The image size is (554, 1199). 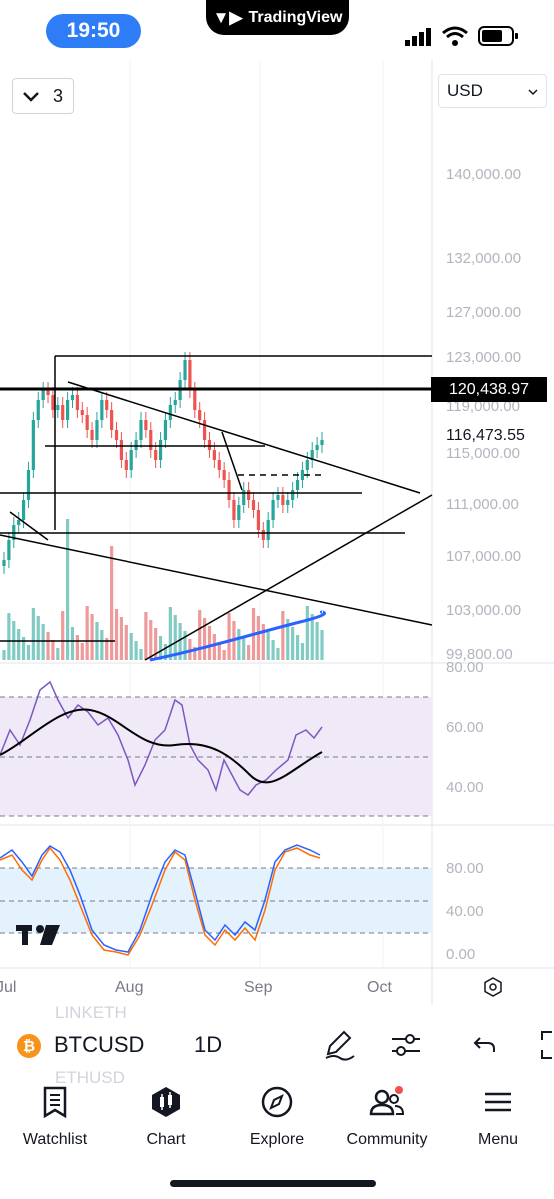 What do you see at coordinates (277, 1139) in the screenshot?
I see `tab-label: Explore` at bounding box center [277, 1139].